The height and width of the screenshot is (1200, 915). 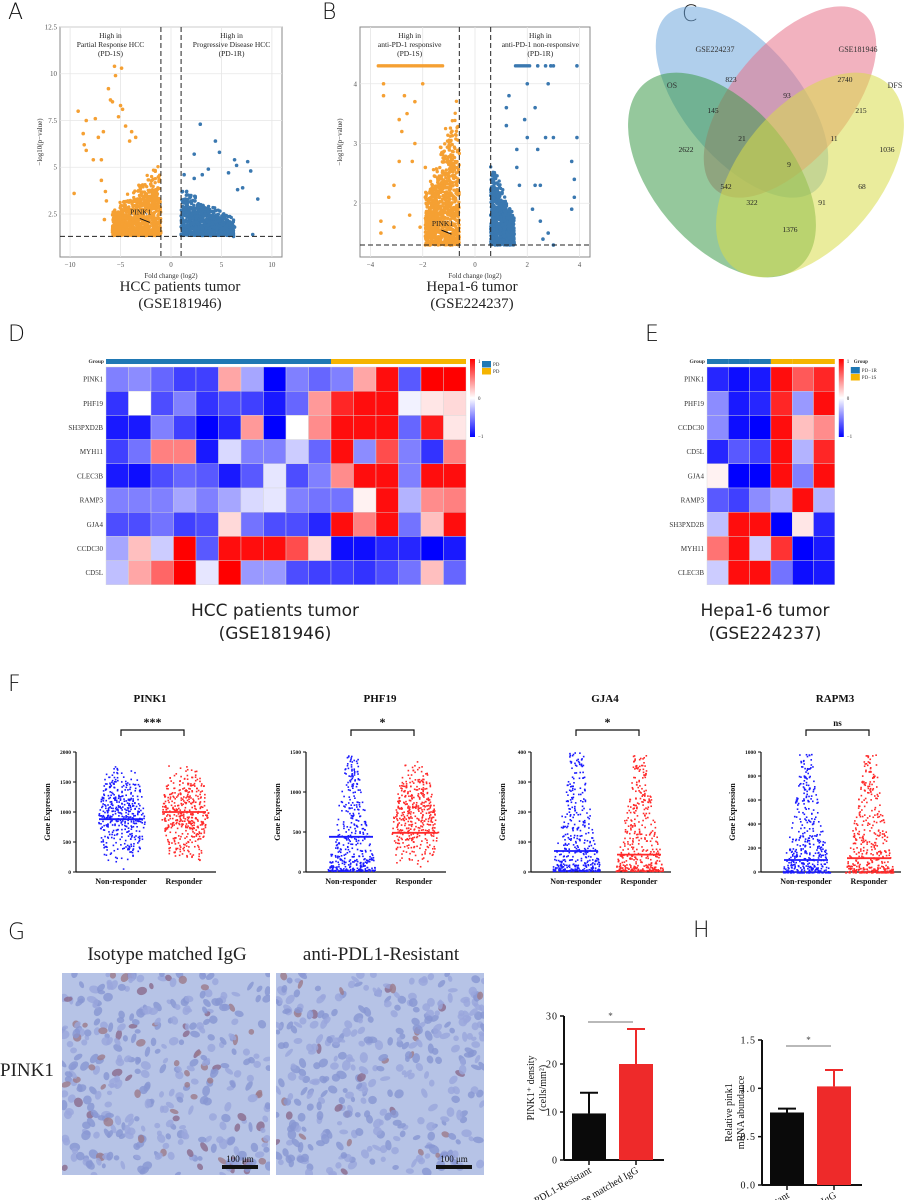 What do you see at coordinates (97, 362) in the screenshot?
I see `group-label: Group` at bounding box center [97, 362].